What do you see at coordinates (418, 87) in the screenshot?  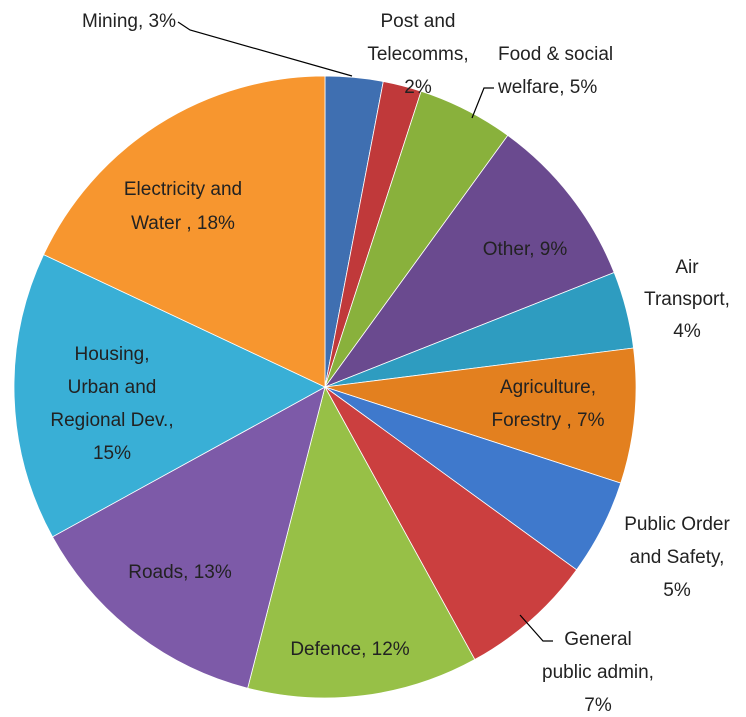 I see `slice-label: 2%` at bounding box center [418, 87].